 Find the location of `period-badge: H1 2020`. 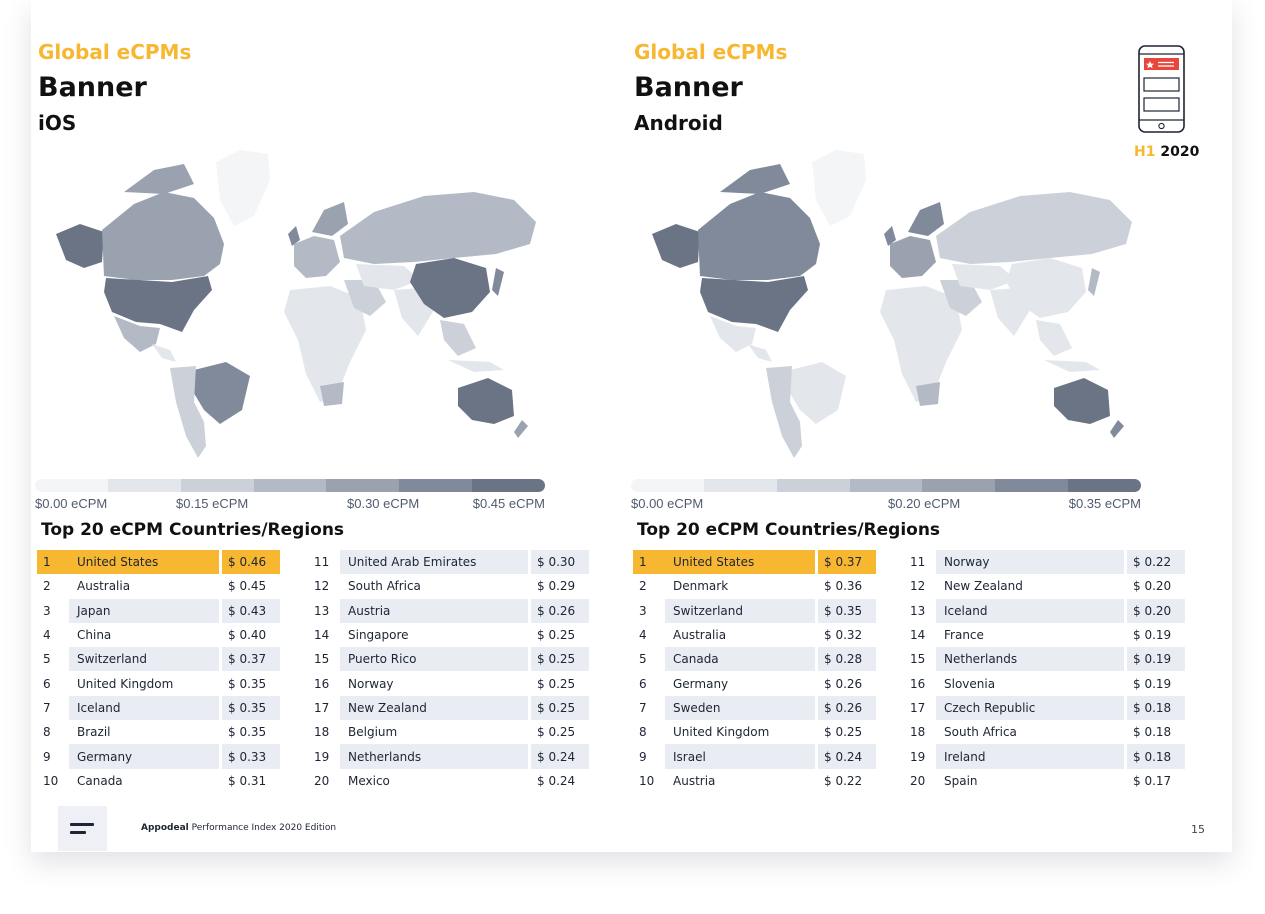

period-badge: H1 2020 is located at coordinates (1166, 152).